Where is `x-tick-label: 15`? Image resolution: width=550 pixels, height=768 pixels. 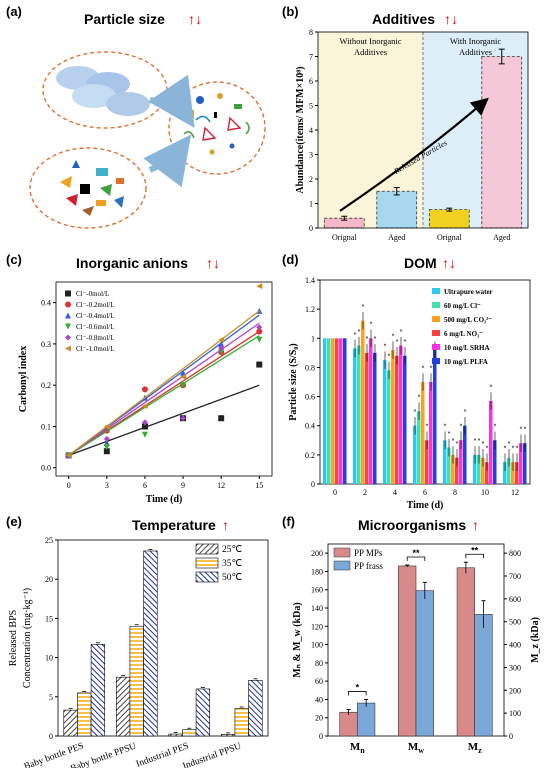 x-tick-label: 15 is located at coordinates (259, 485).